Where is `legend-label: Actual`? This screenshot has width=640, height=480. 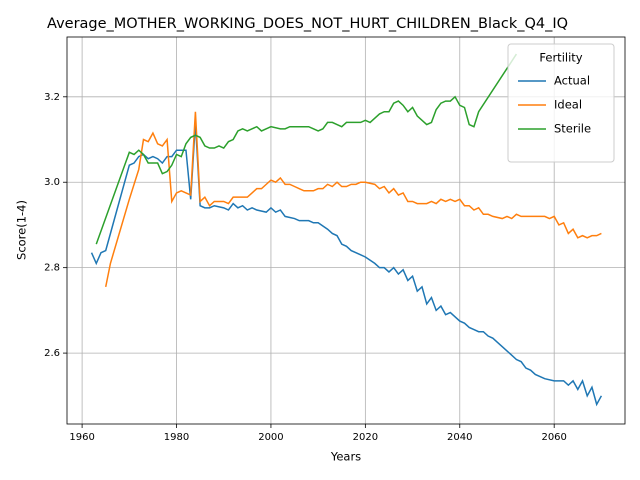 legend-label: Actual is located at coordinates (572, 81).